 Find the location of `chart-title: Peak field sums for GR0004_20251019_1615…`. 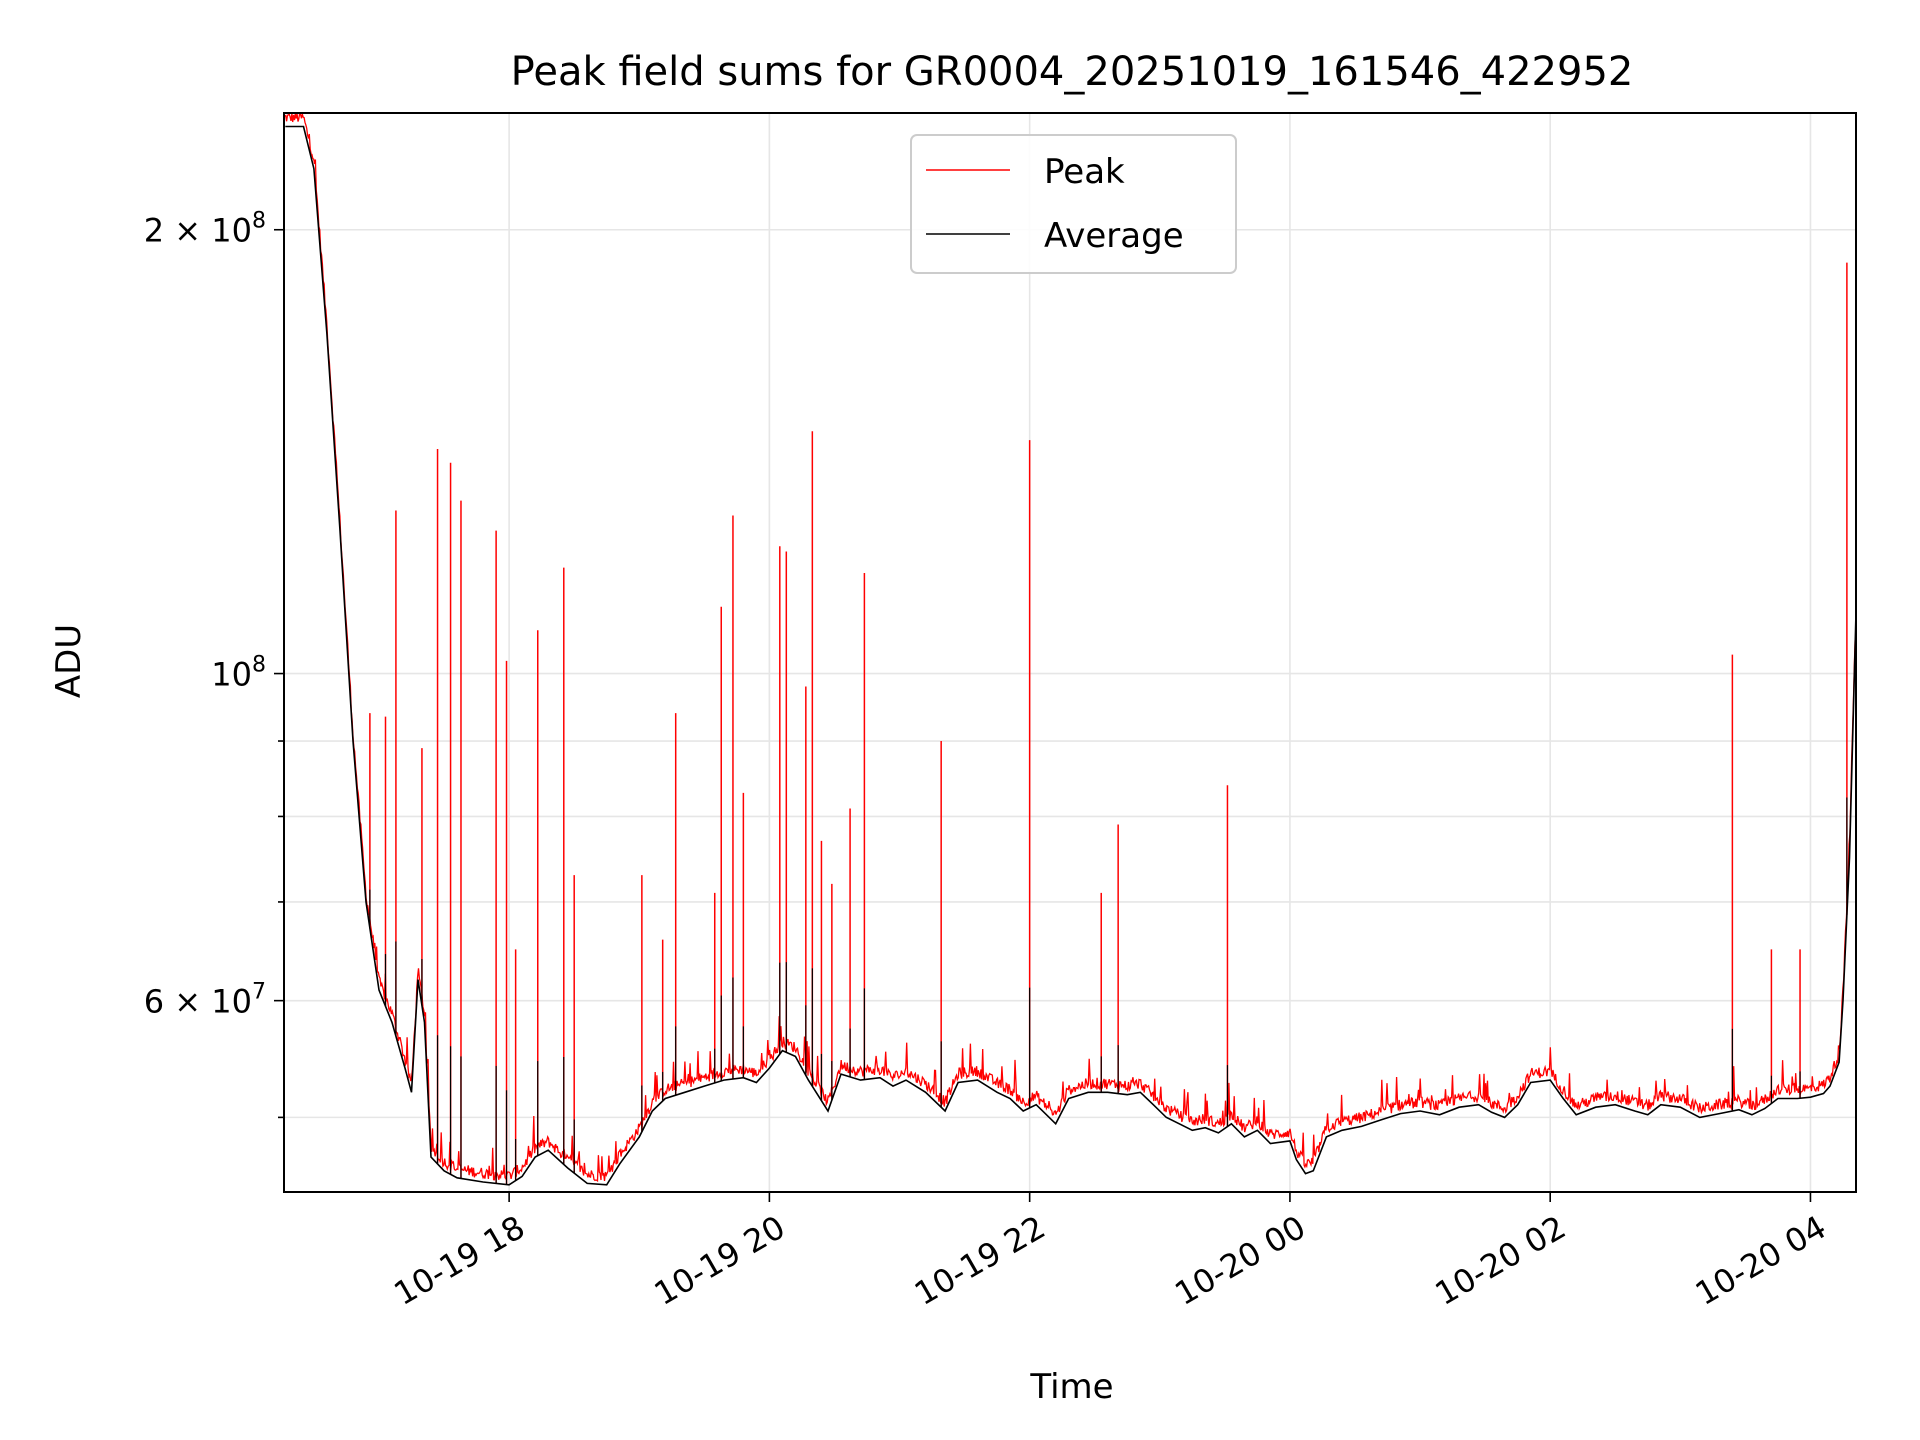

chart-title: Peak field sums for GR0004_20251019_1615… is located at coordinates (1072, 72).